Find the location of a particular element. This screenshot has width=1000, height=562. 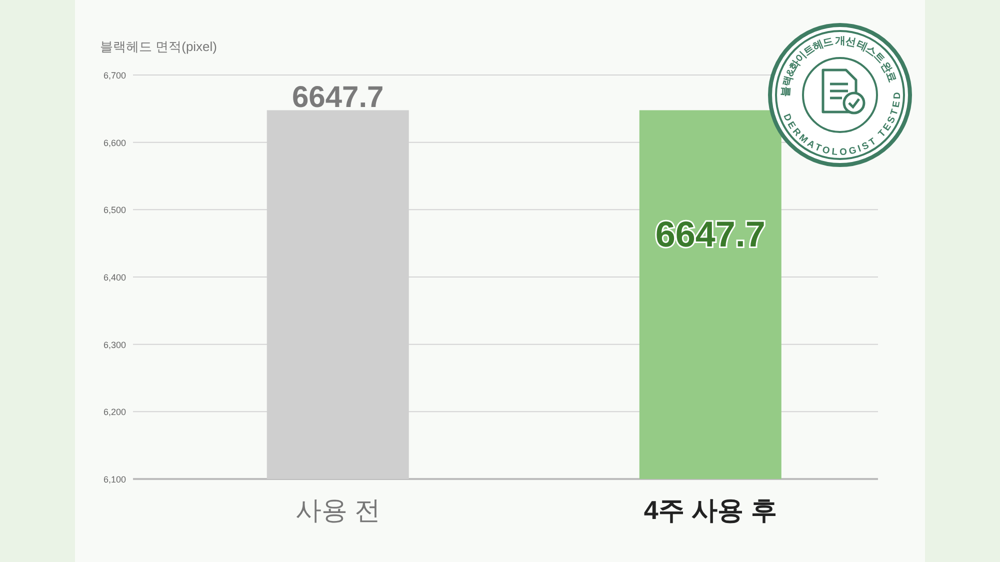

y-tick-label: 6,500 is located at coordinates (114, 210).